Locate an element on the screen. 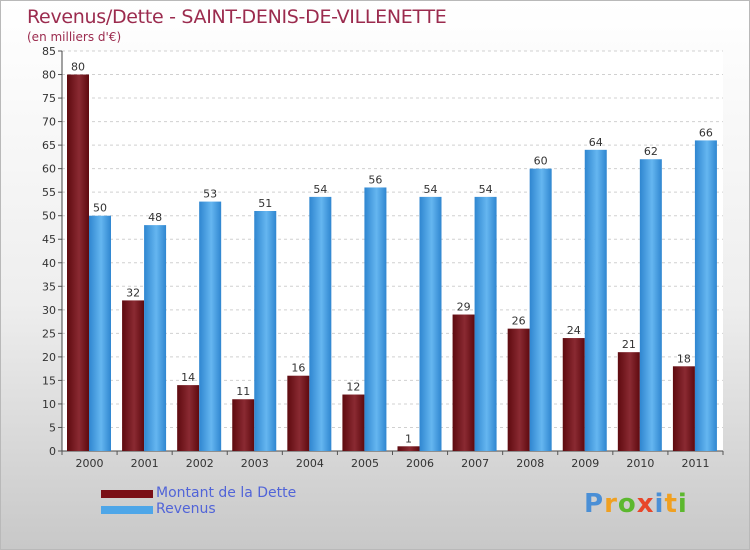 This screenshot has height=550, width=750. logo-letter: x is located at coordinates (645, 504).